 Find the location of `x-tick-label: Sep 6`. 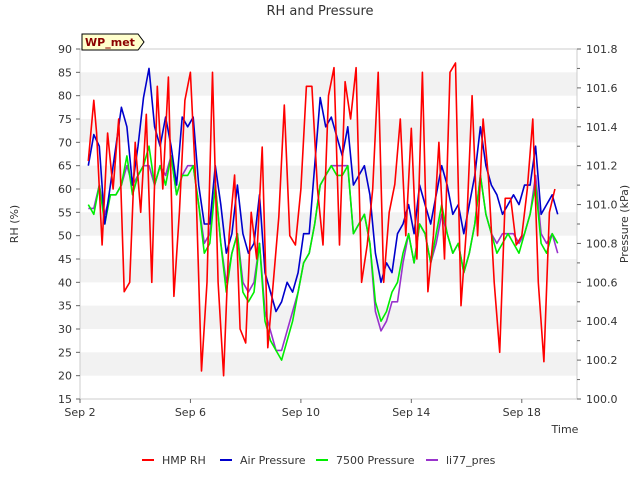

x-tick-label: Sep 6 is located at coordinates (190, 412).